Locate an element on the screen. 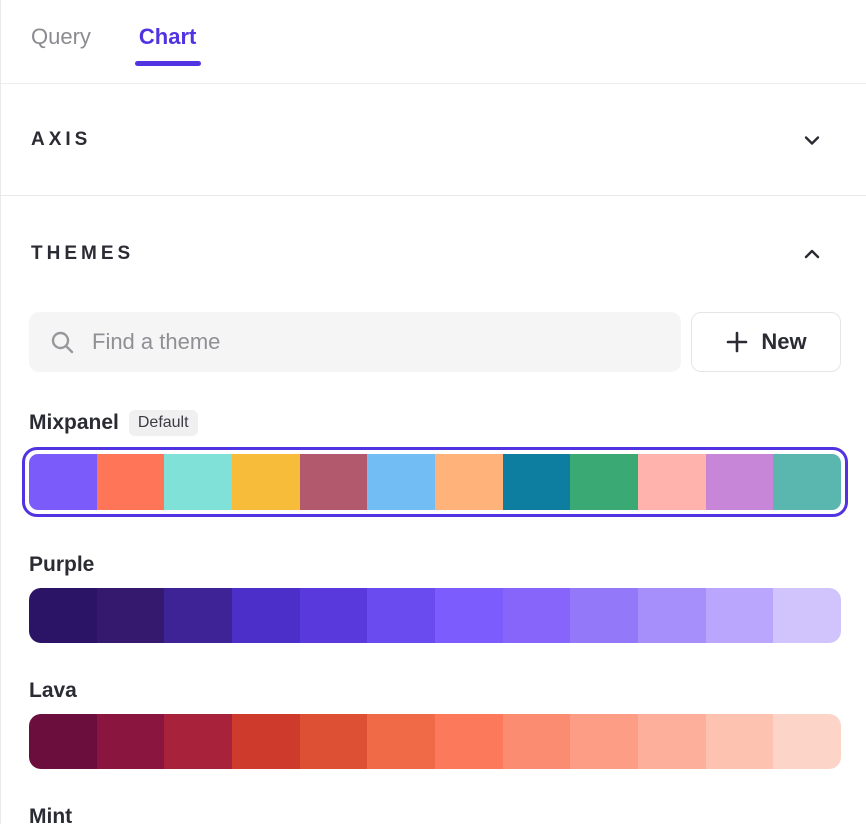 This screenshot has width=866, height=829. new-theme-button-label: New is located at coordinates (784, 341).